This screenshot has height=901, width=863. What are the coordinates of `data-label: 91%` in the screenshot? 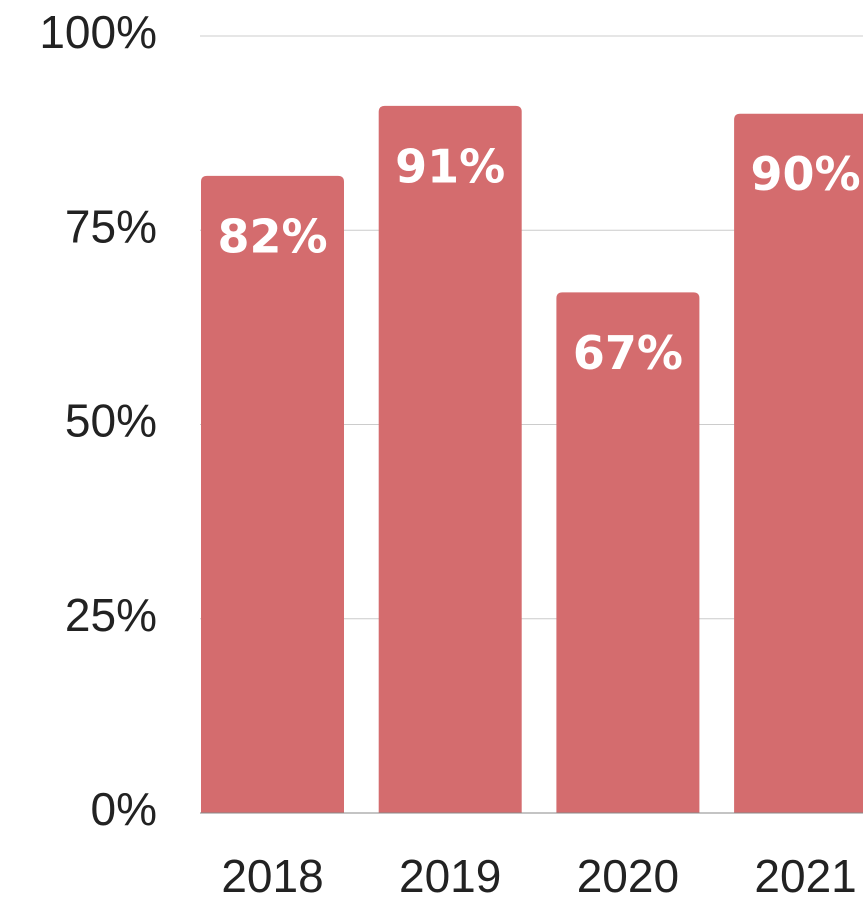 It's located at (450, 166).